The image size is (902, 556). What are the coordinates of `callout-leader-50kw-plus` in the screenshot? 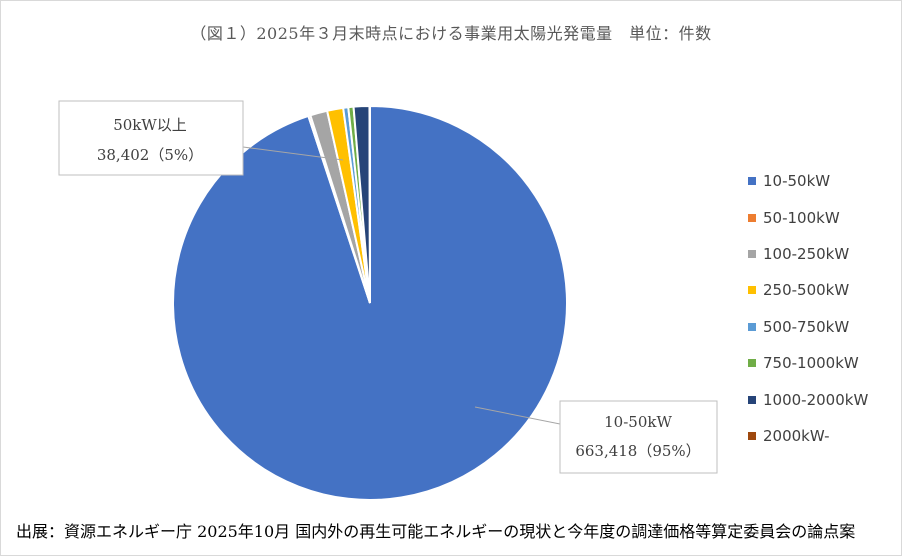 It's located at (293, 153).